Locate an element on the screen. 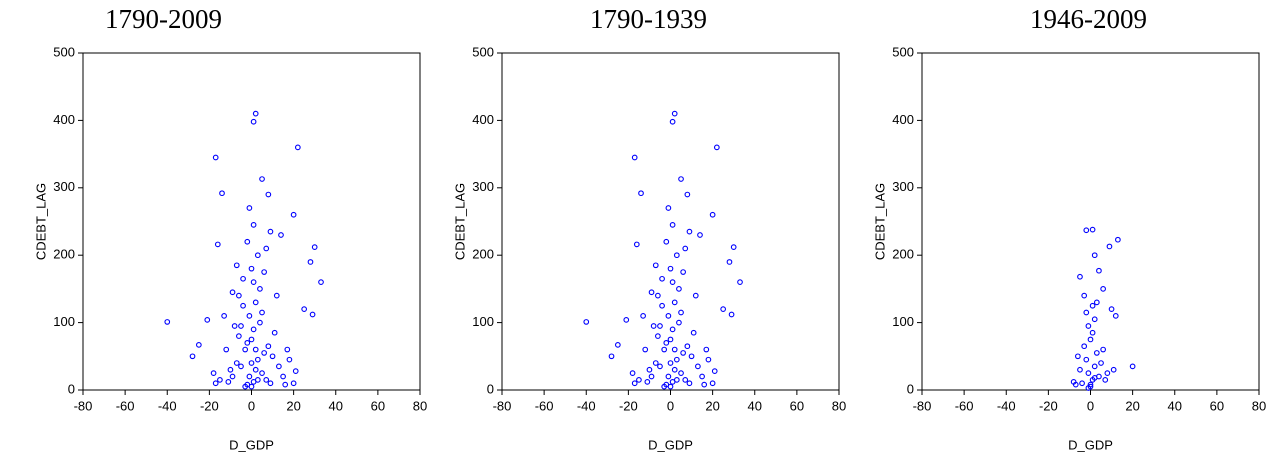  x-tick-label: 40 is located at coordinates (336, 405).